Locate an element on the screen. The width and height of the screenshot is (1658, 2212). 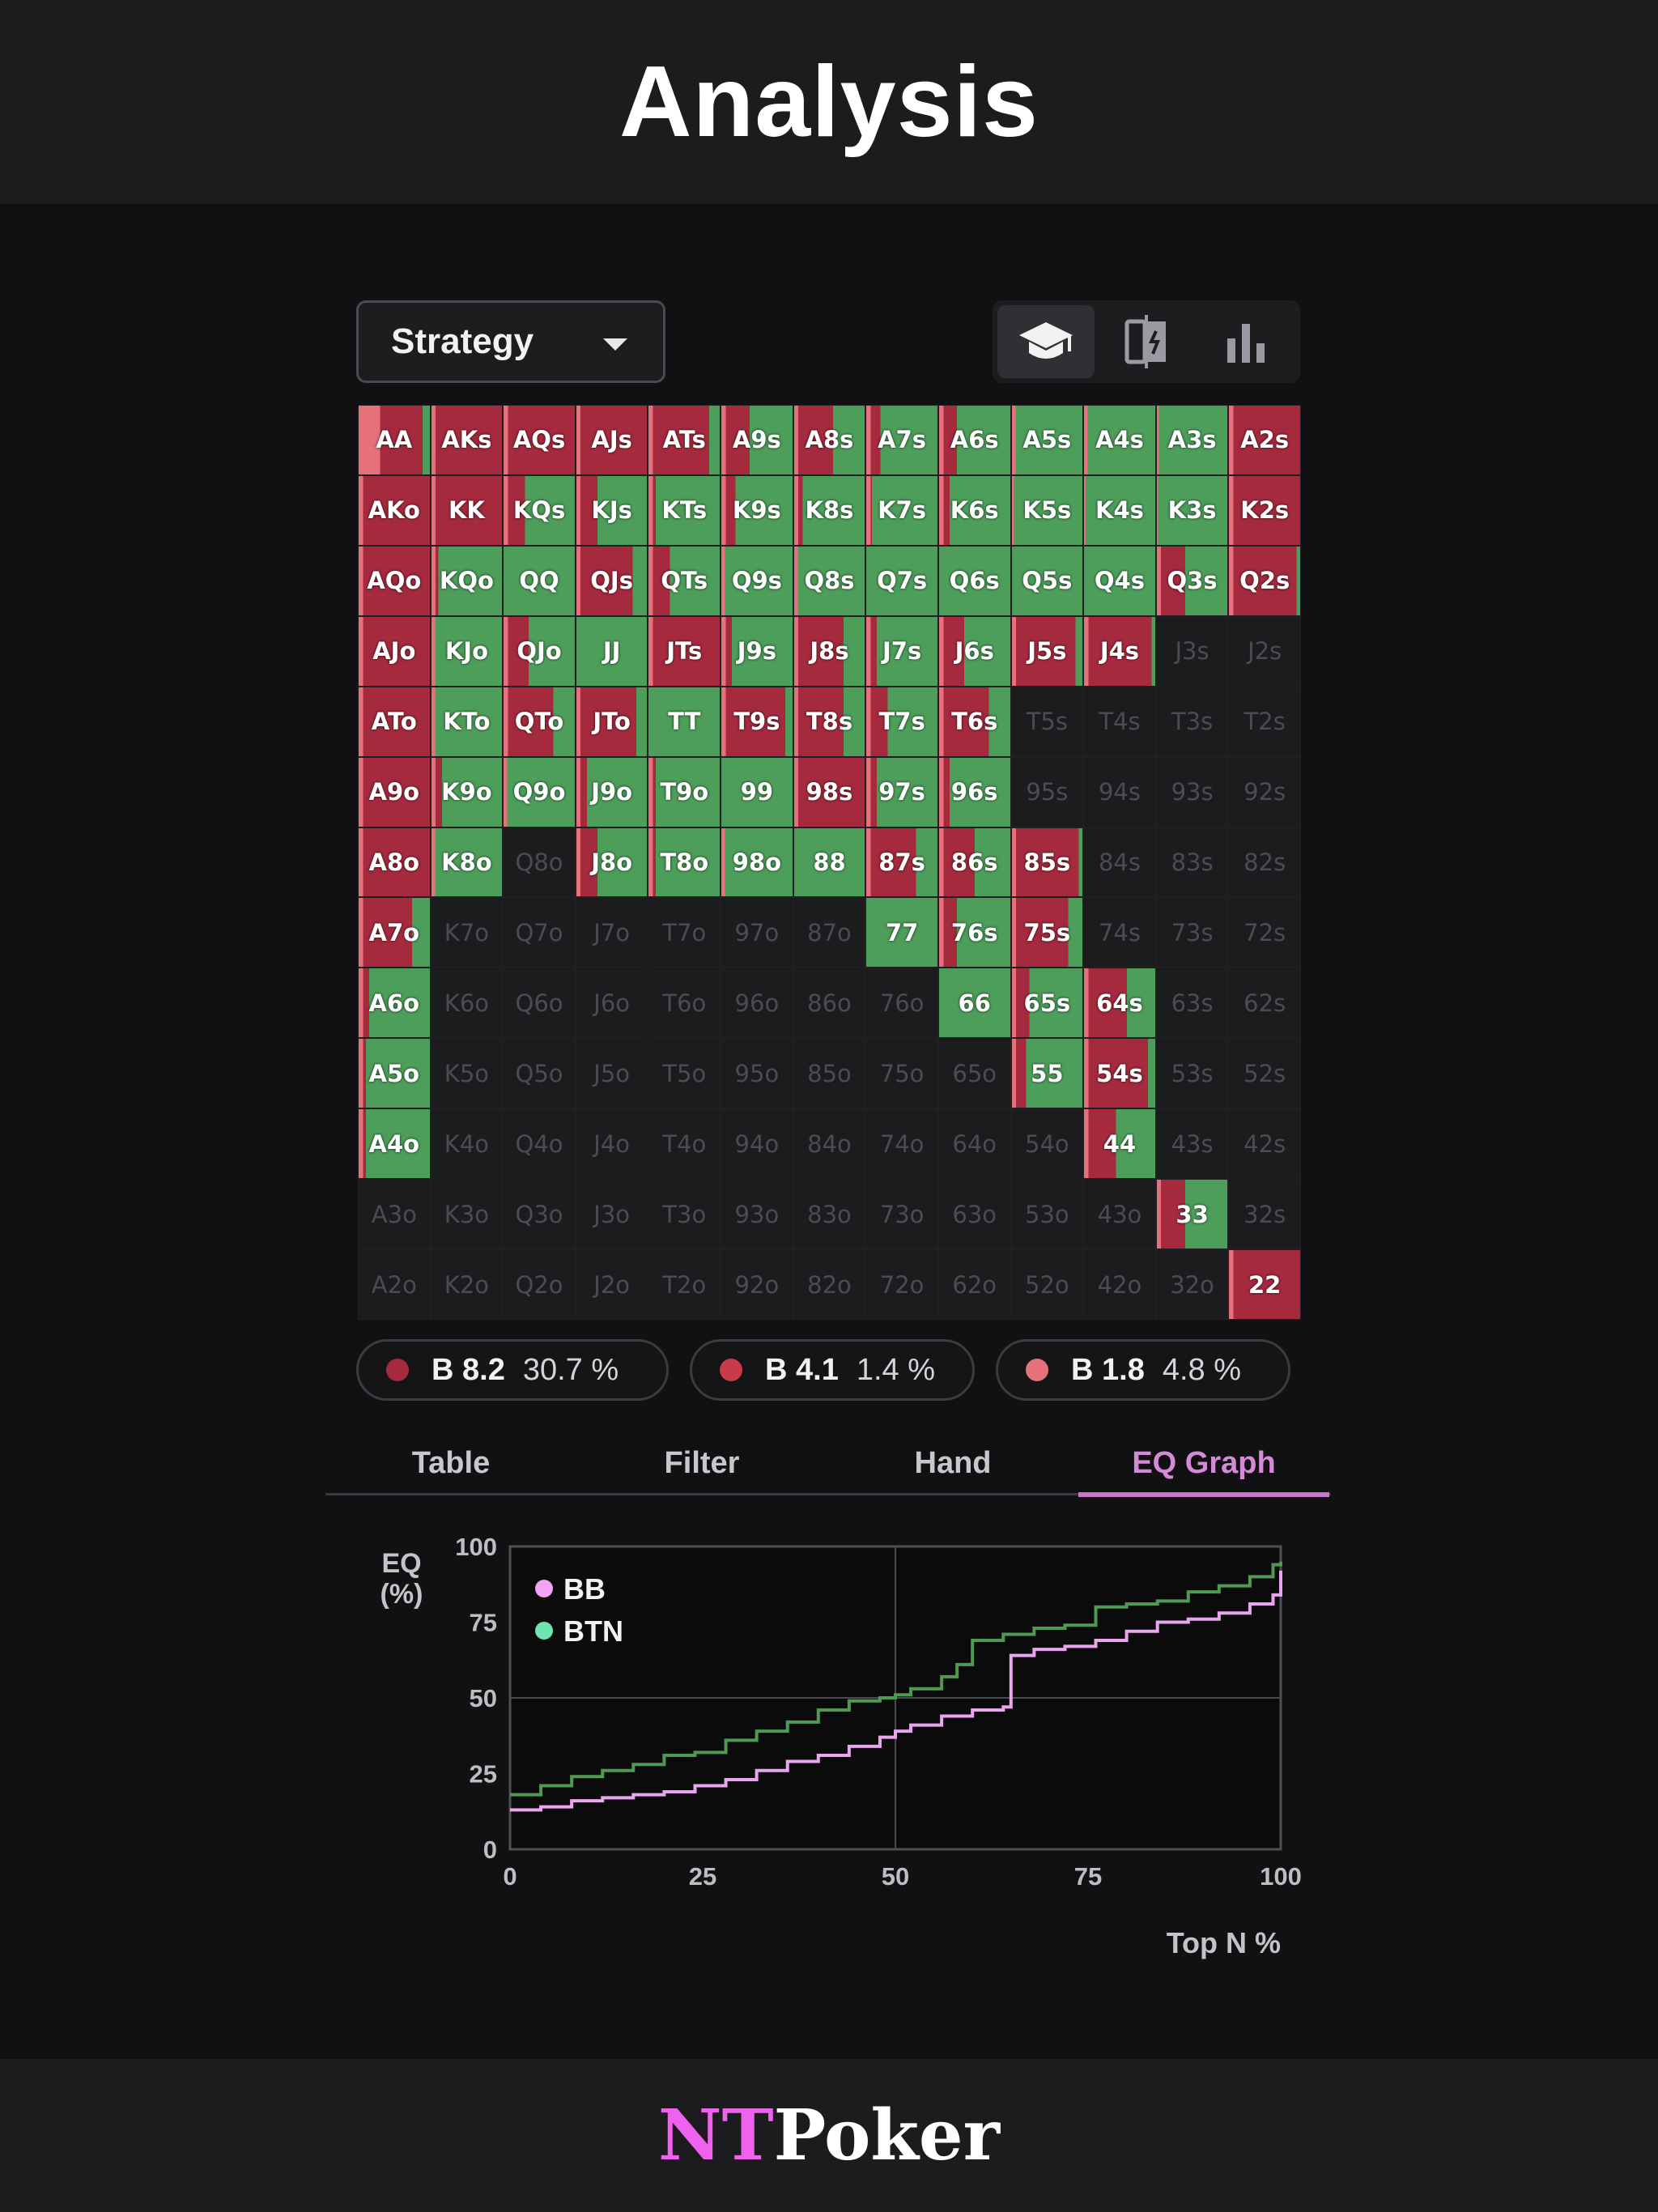
compare-view-button is located at coordinates (1146, 341).